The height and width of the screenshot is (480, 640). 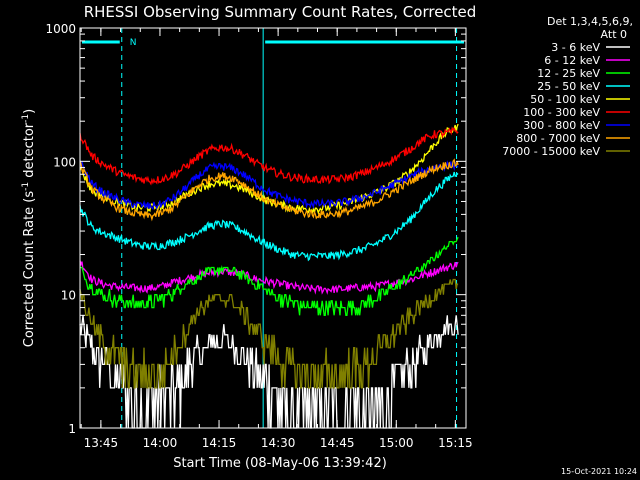 I want to click on series-line-25-50-kev, so click(x=269, y=216).